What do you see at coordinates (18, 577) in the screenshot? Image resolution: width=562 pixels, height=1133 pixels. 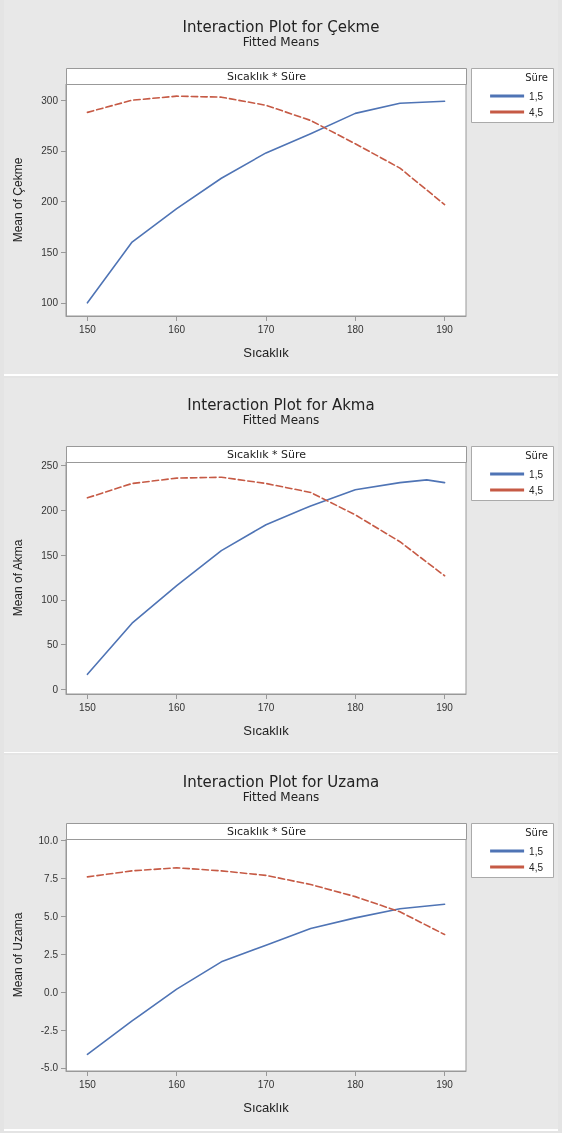 I see `y-axis-title: Mean of Akma` at bounding box center [18, 577].